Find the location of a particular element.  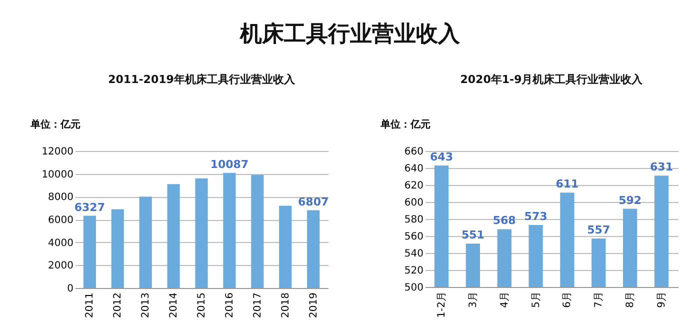

y-tick-label: 4000 is located at coordinates (61, 243).